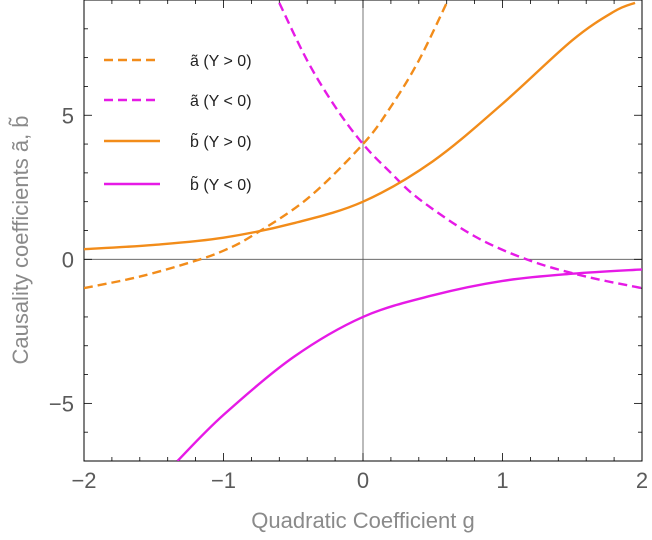  I want to click on legend-label-3: b̃ (Y > 0), so click(221, 141).